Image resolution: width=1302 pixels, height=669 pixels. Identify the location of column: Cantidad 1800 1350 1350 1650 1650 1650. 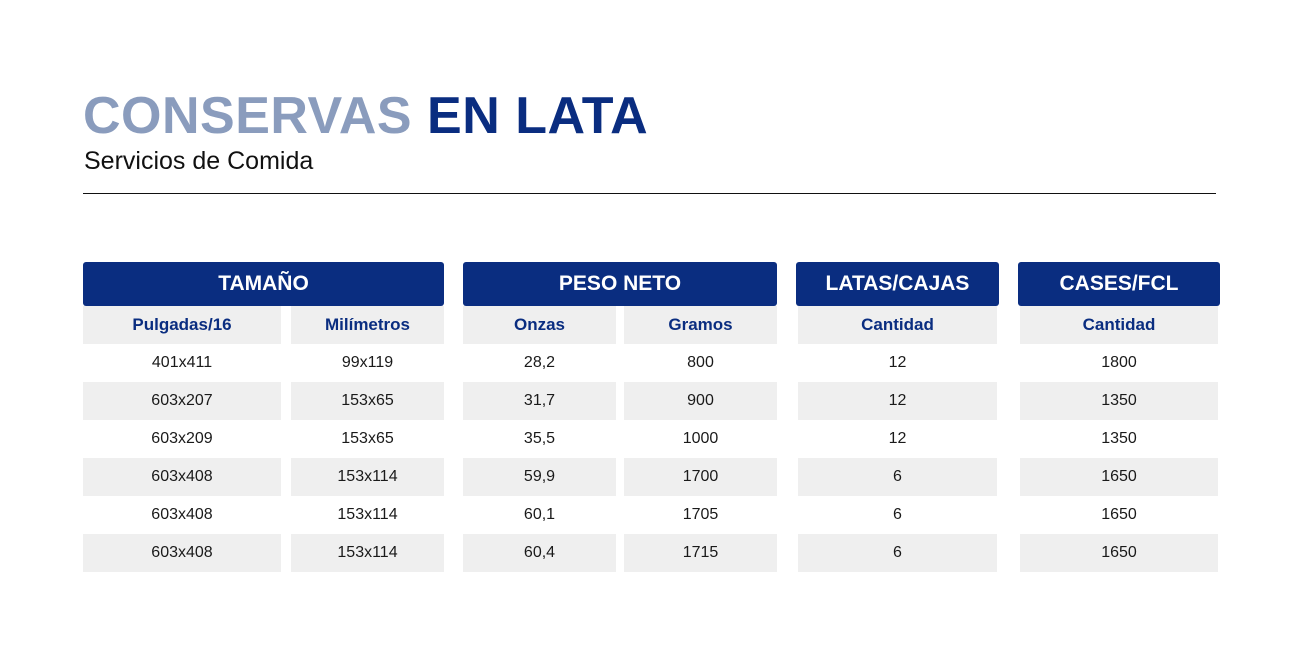
(1119, 439).